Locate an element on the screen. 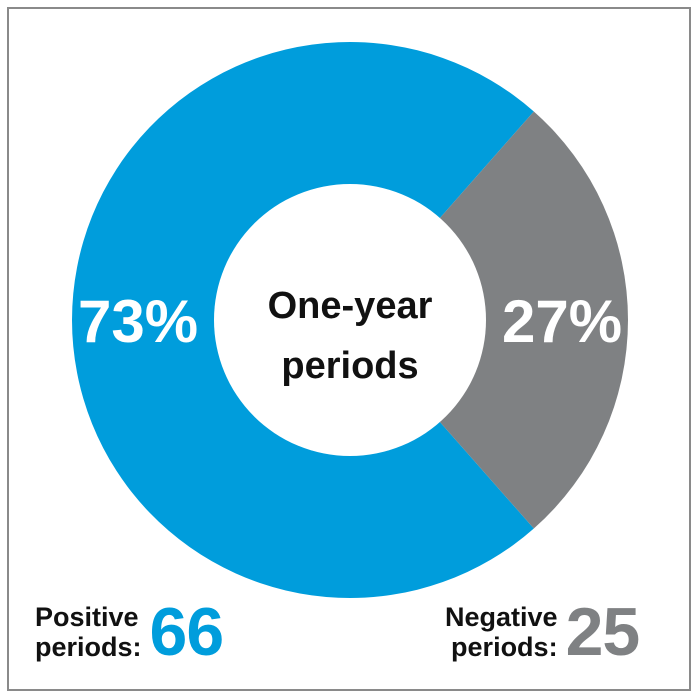 The height and width of the screenshot is (700, 700). legend-positive-count: 66 is located at coordinates (187, 632).